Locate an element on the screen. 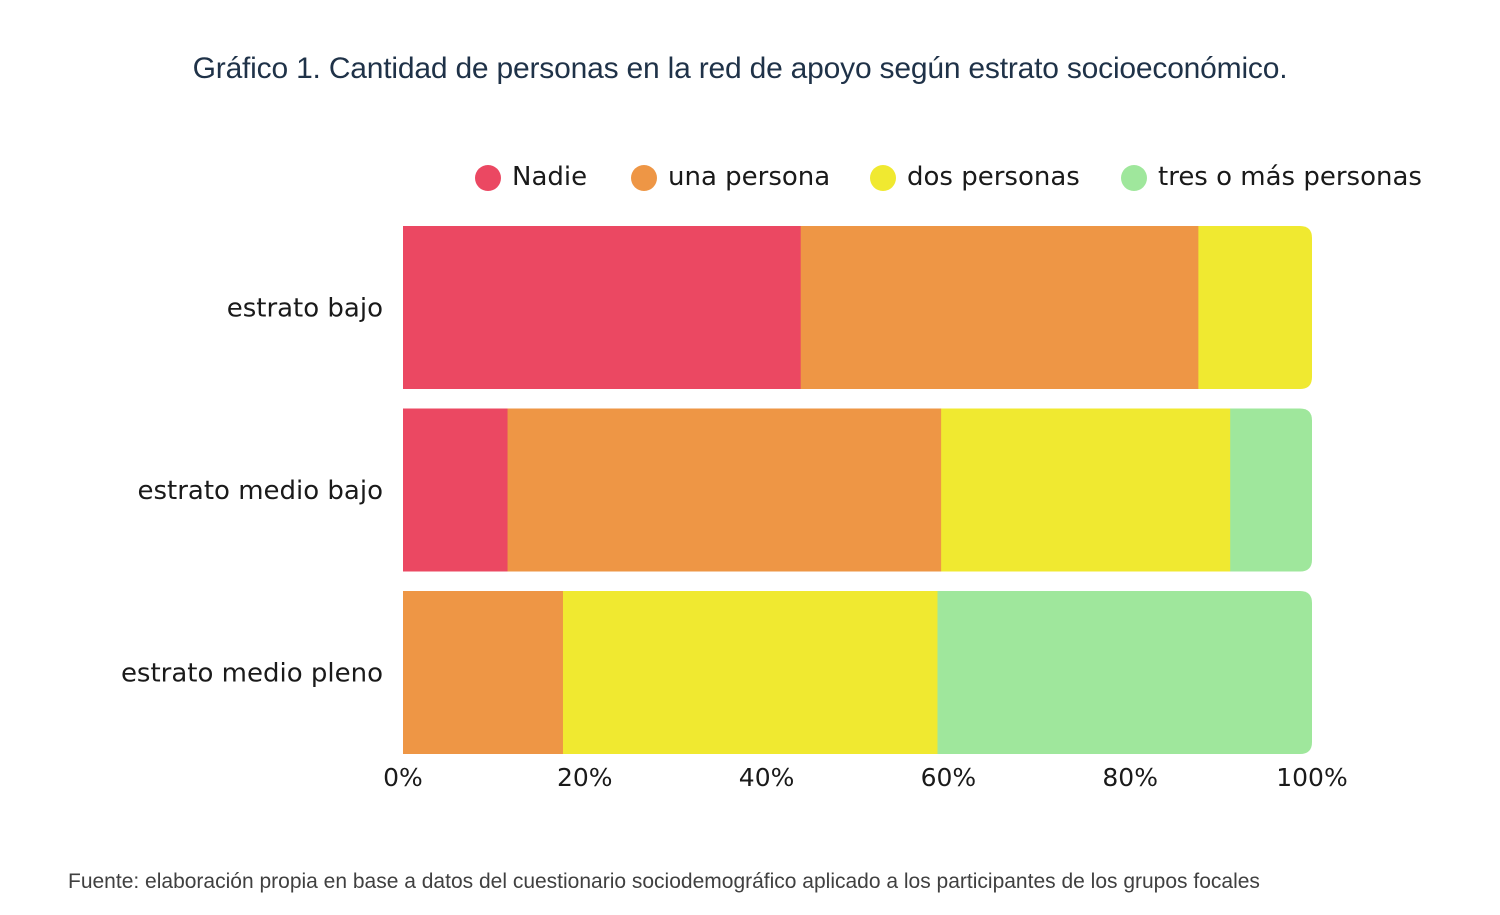 The width and height of the screenshot is (1500, 915). bar-row-estrato-bajo is located at coordinates (857, 307).